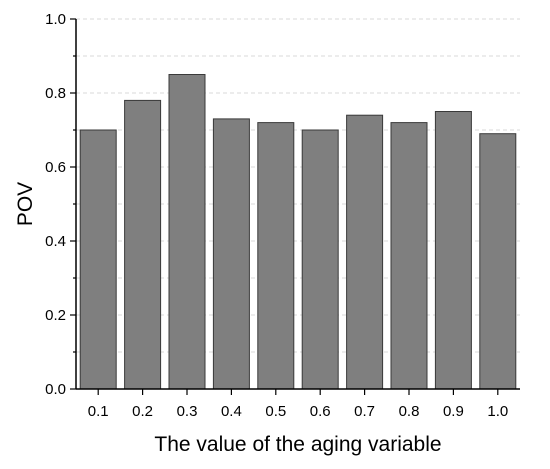 The image size is (550, 469). I want to click on y-tick-label: 0.4, so click(55, 241).